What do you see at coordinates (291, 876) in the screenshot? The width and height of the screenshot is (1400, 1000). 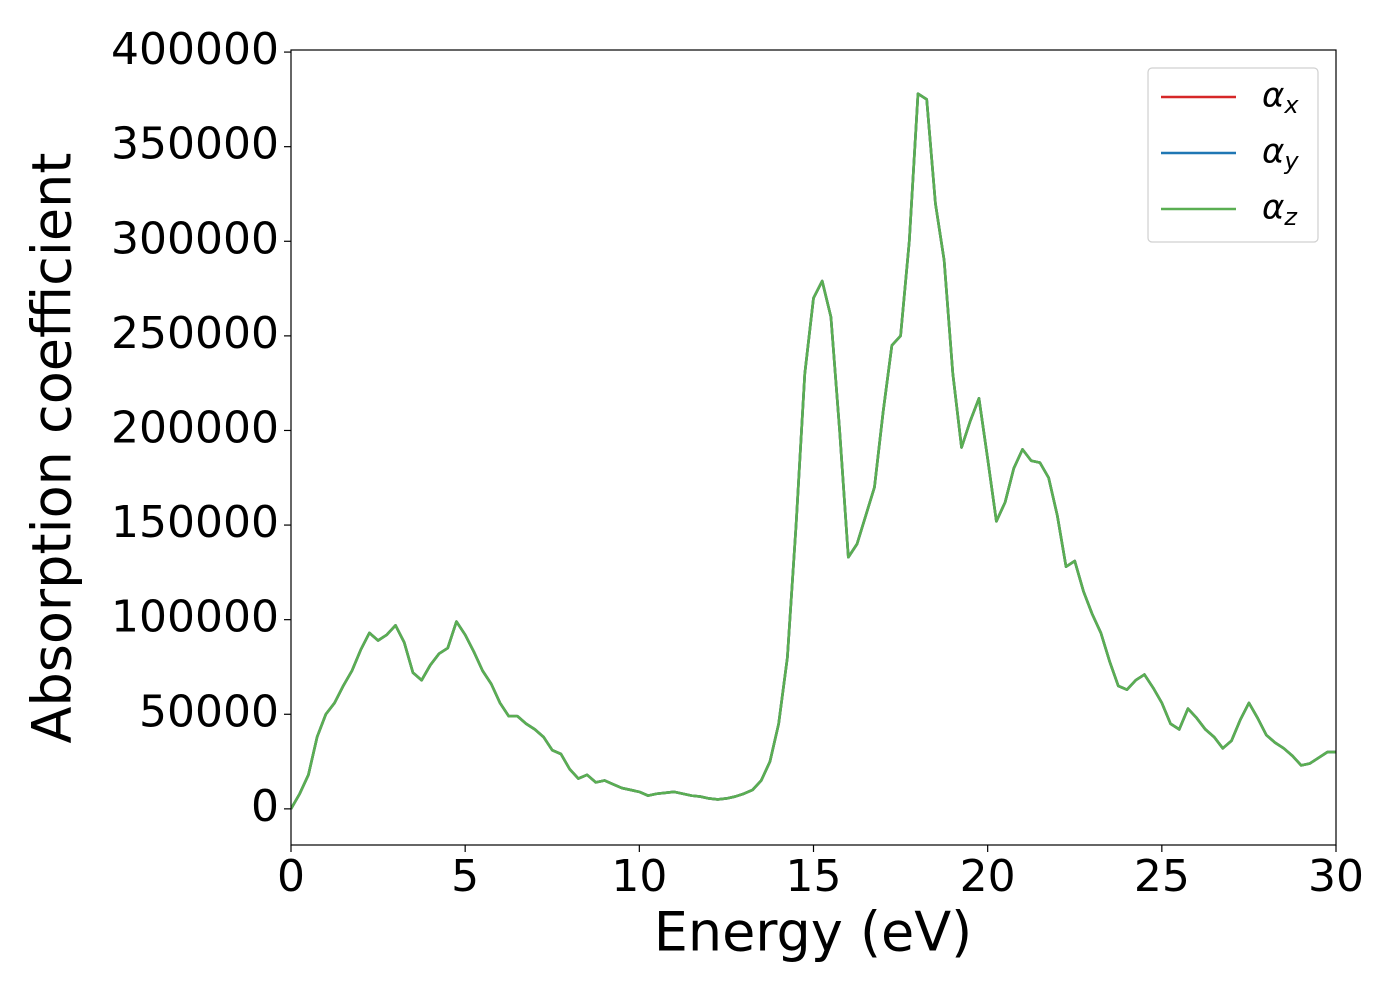 I see `x-tick-label: 0` at bounding box center [291, 876].